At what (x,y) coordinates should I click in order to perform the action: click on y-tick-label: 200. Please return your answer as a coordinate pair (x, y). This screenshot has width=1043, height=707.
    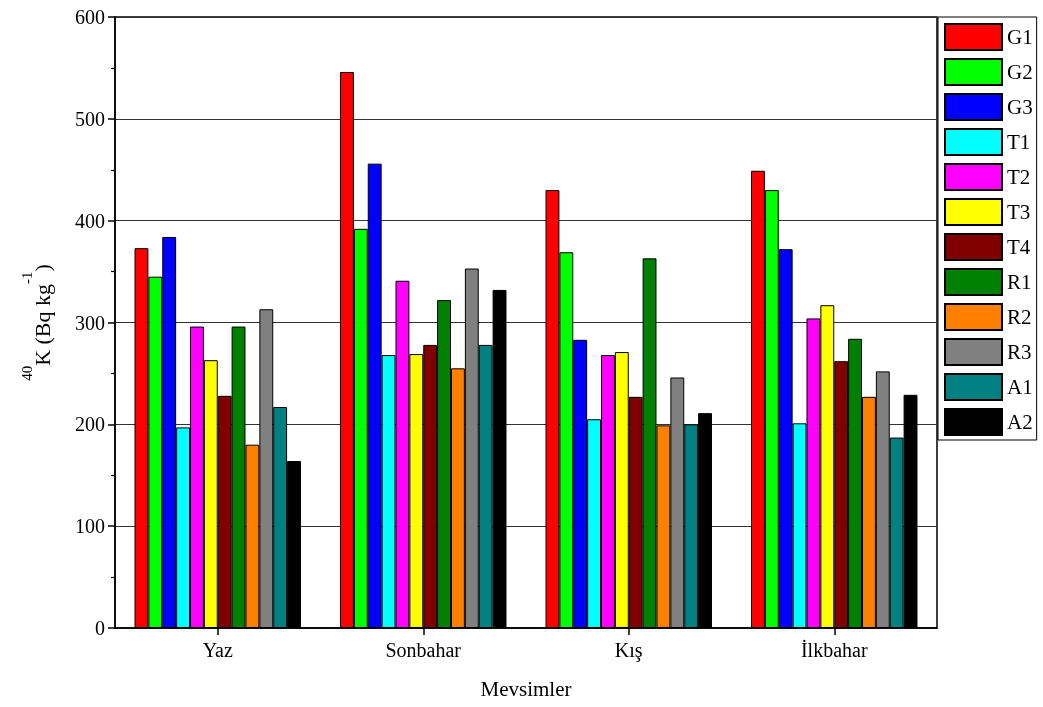
    Looking at the image, I should click on (90, 424).